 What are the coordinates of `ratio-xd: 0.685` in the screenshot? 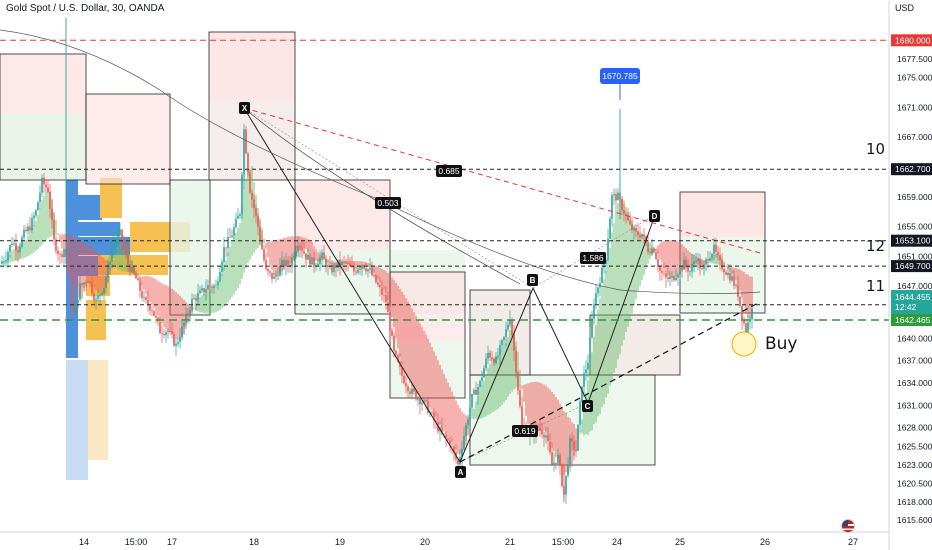 It's located at (449, 171).